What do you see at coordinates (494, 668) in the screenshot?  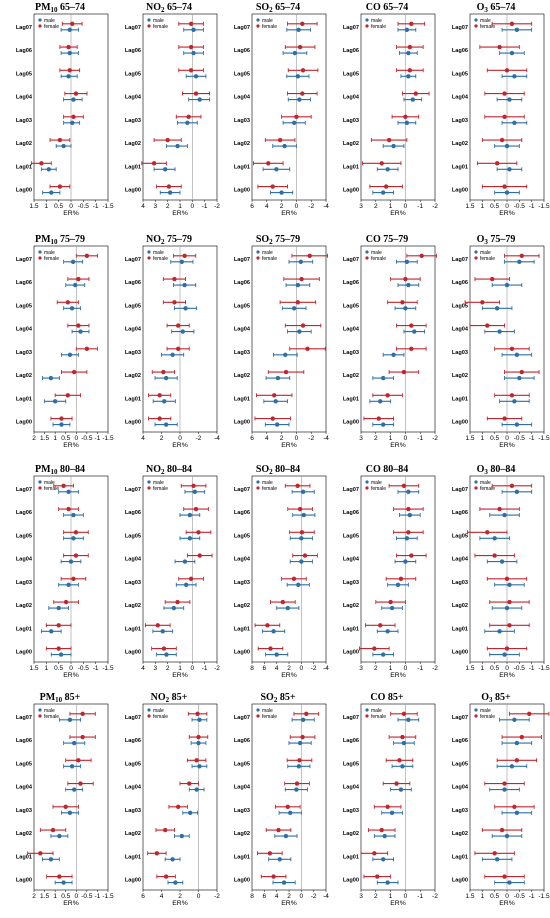 I see `x-tick-label: 0.5` at bounding box center [494, 668].